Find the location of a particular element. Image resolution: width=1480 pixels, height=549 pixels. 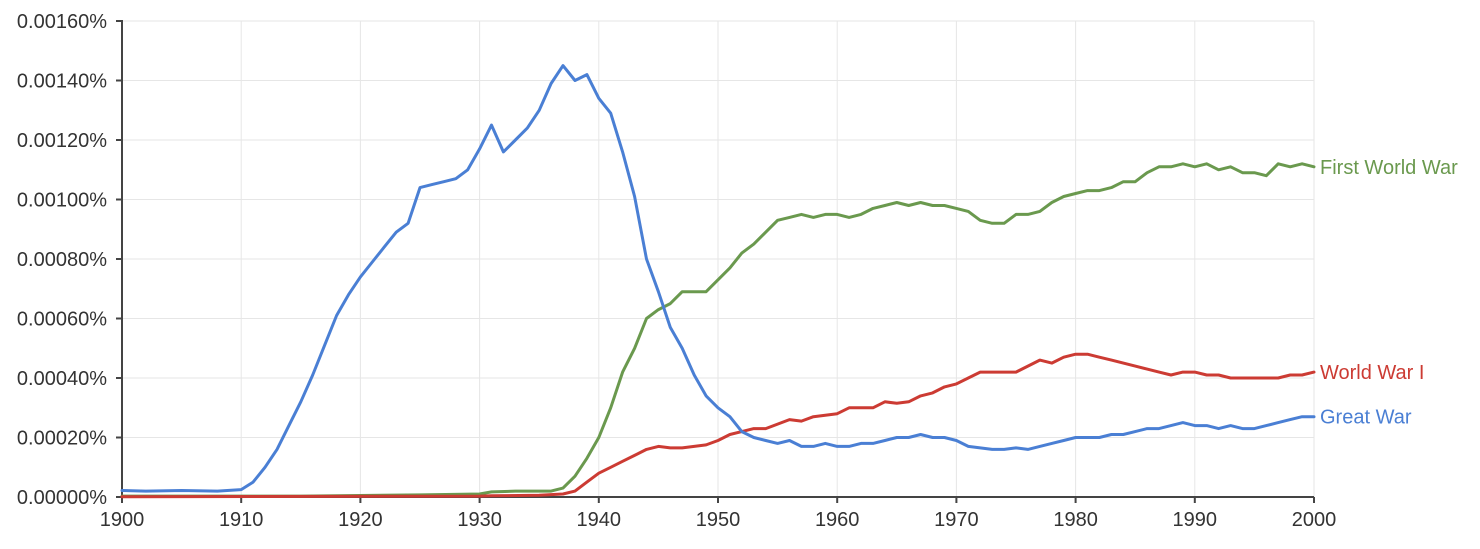

x-tick-label: 2000 is located at coordinates (1314, 520).